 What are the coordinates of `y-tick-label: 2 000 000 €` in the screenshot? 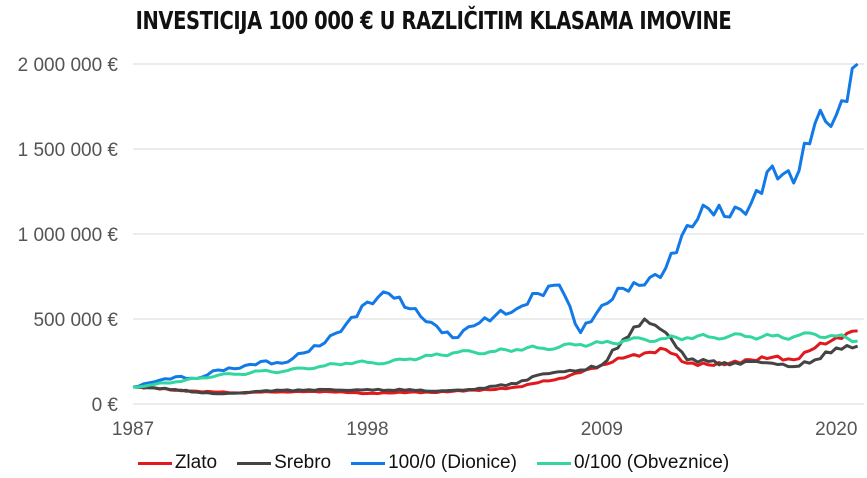 It's located at (68, 65).